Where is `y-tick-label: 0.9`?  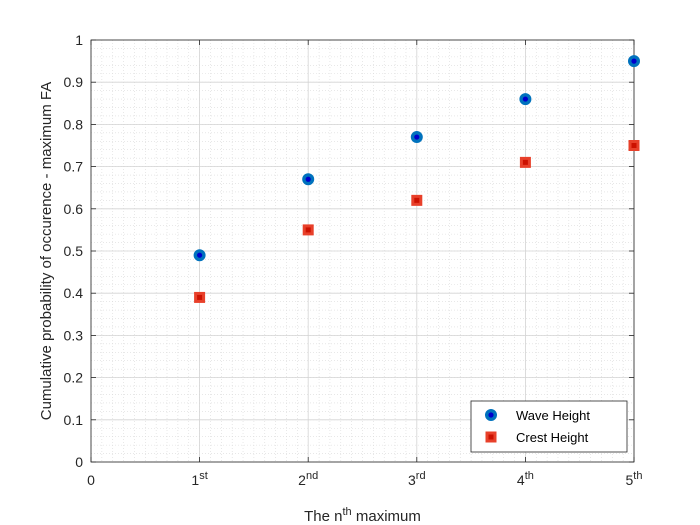
y-tick-label: 0.9 is located at coordinates (74, 82).